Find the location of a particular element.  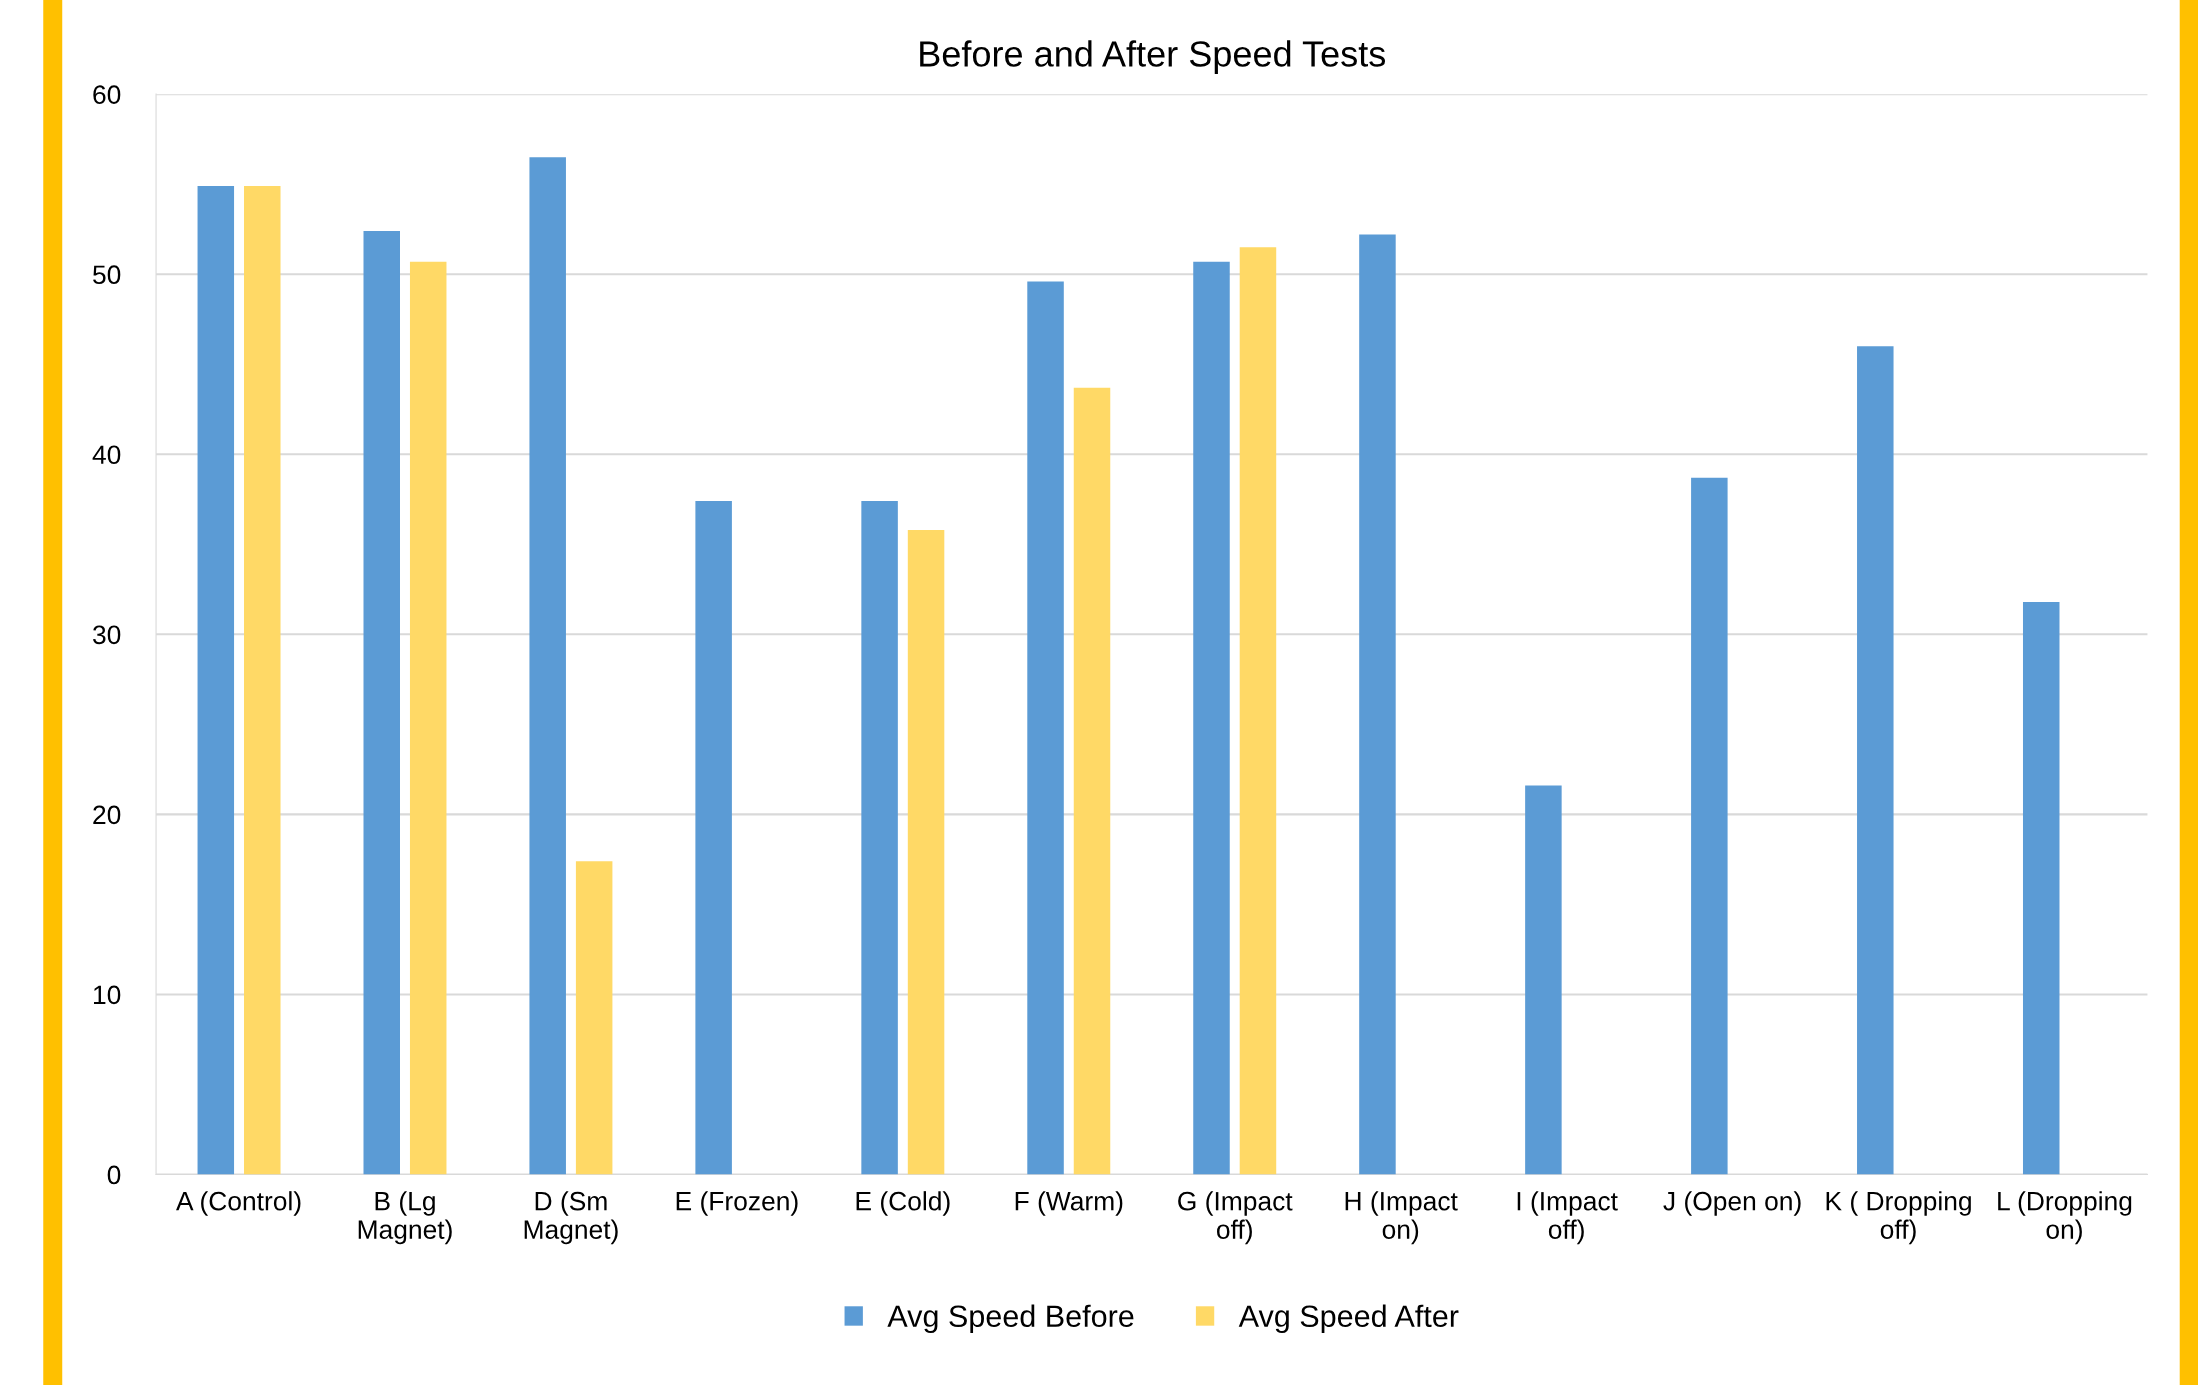

x-tick-label: A (Control) is located at coordinates (238, 1203).